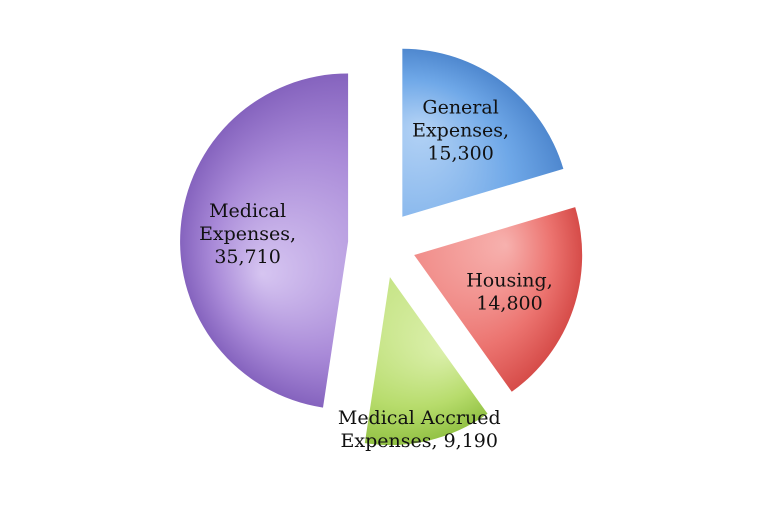  I want to click on pie-slice-medical-expenses, so click(264, 240).